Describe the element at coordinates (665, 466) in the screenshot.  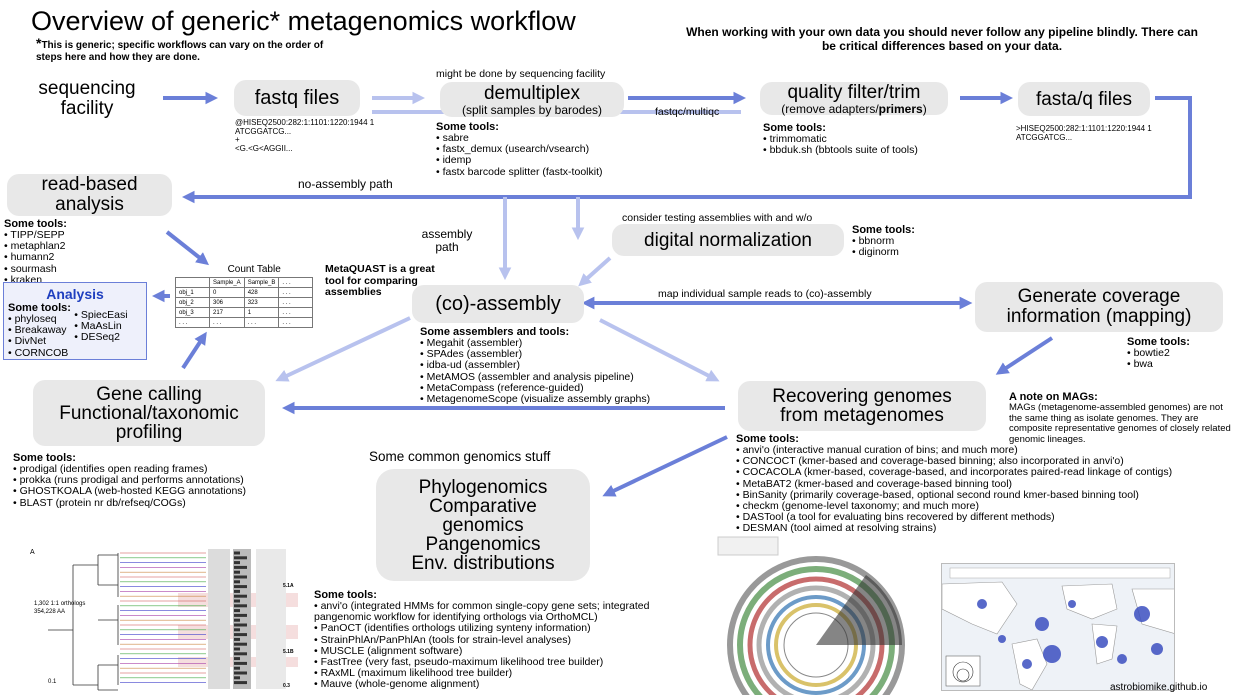
I see `arrow-recovering-to-genomics` at that location.